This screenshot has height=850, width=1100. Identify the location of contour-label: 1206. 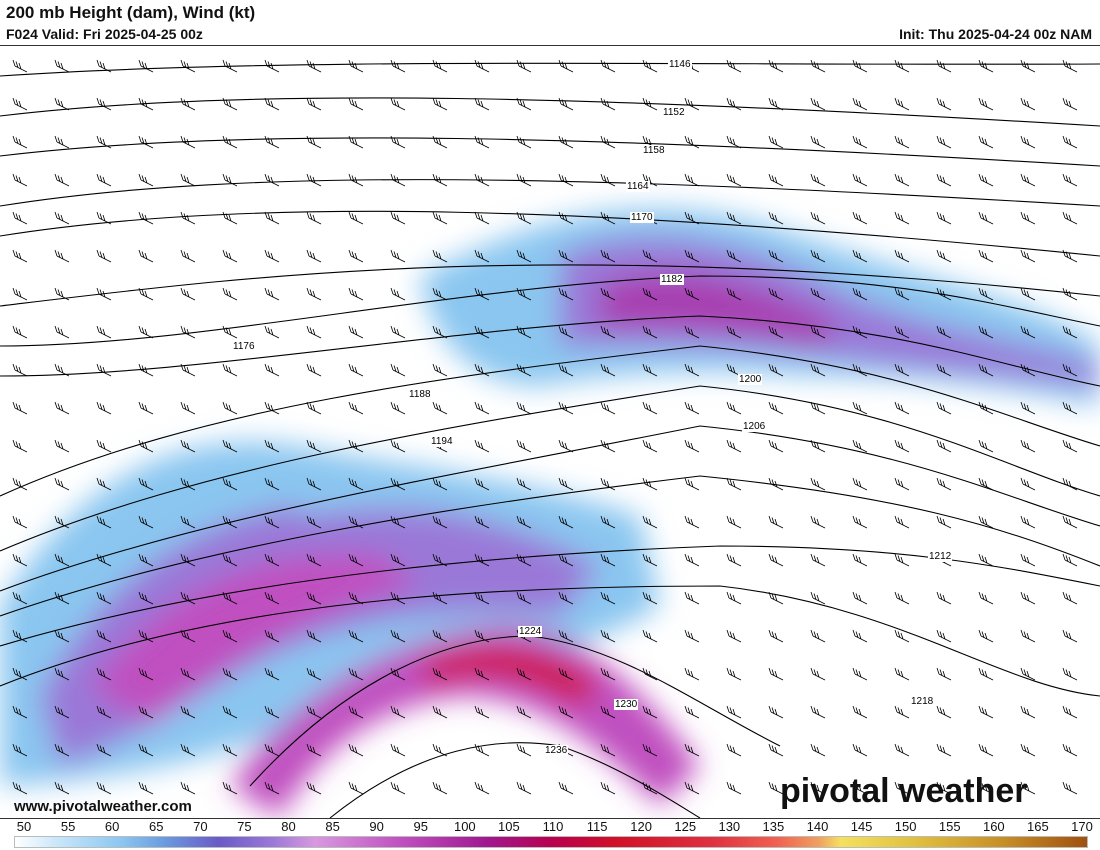
(754, 426).